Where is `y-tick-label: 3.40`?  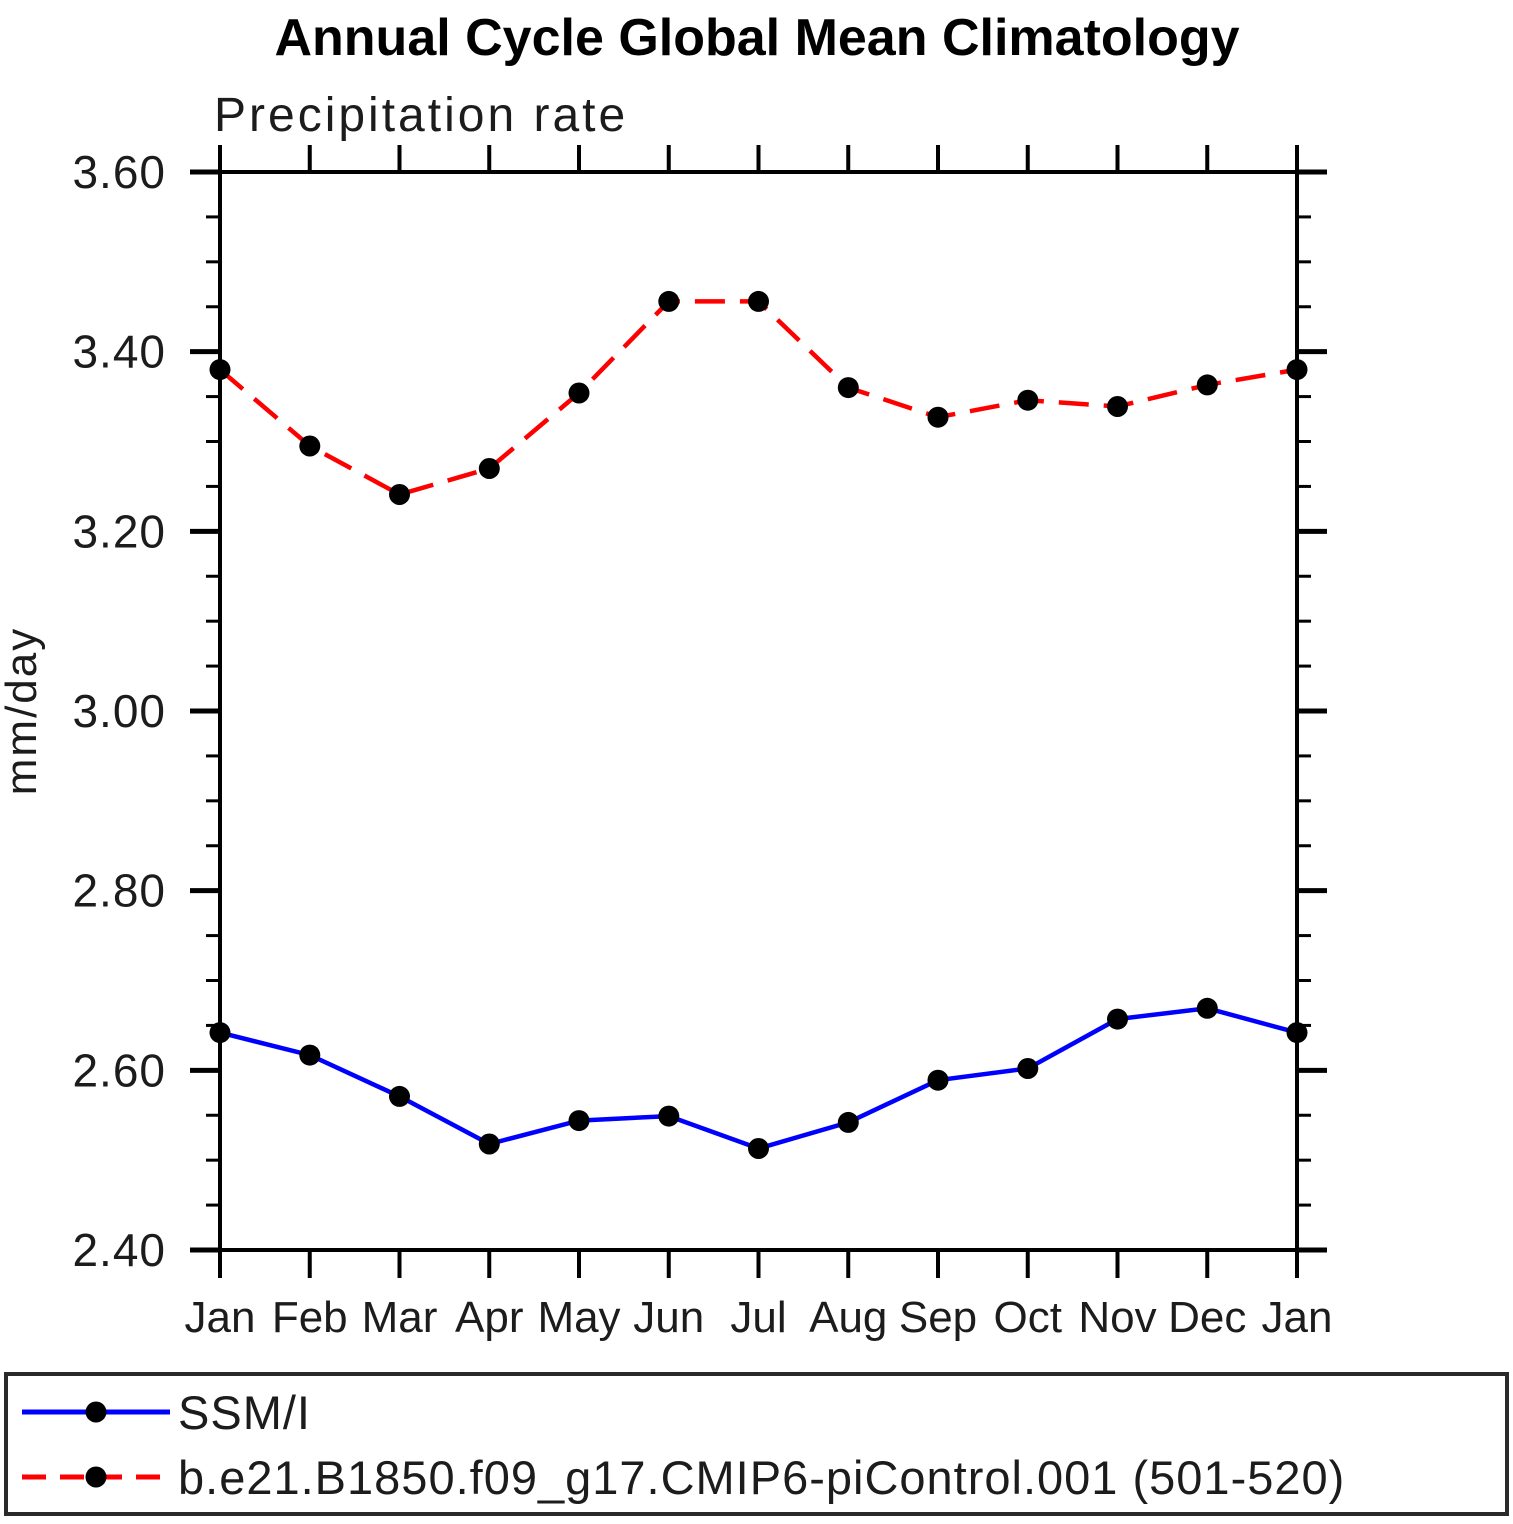 y-tick-label: 3.40 is located at coordinates (119, 352).